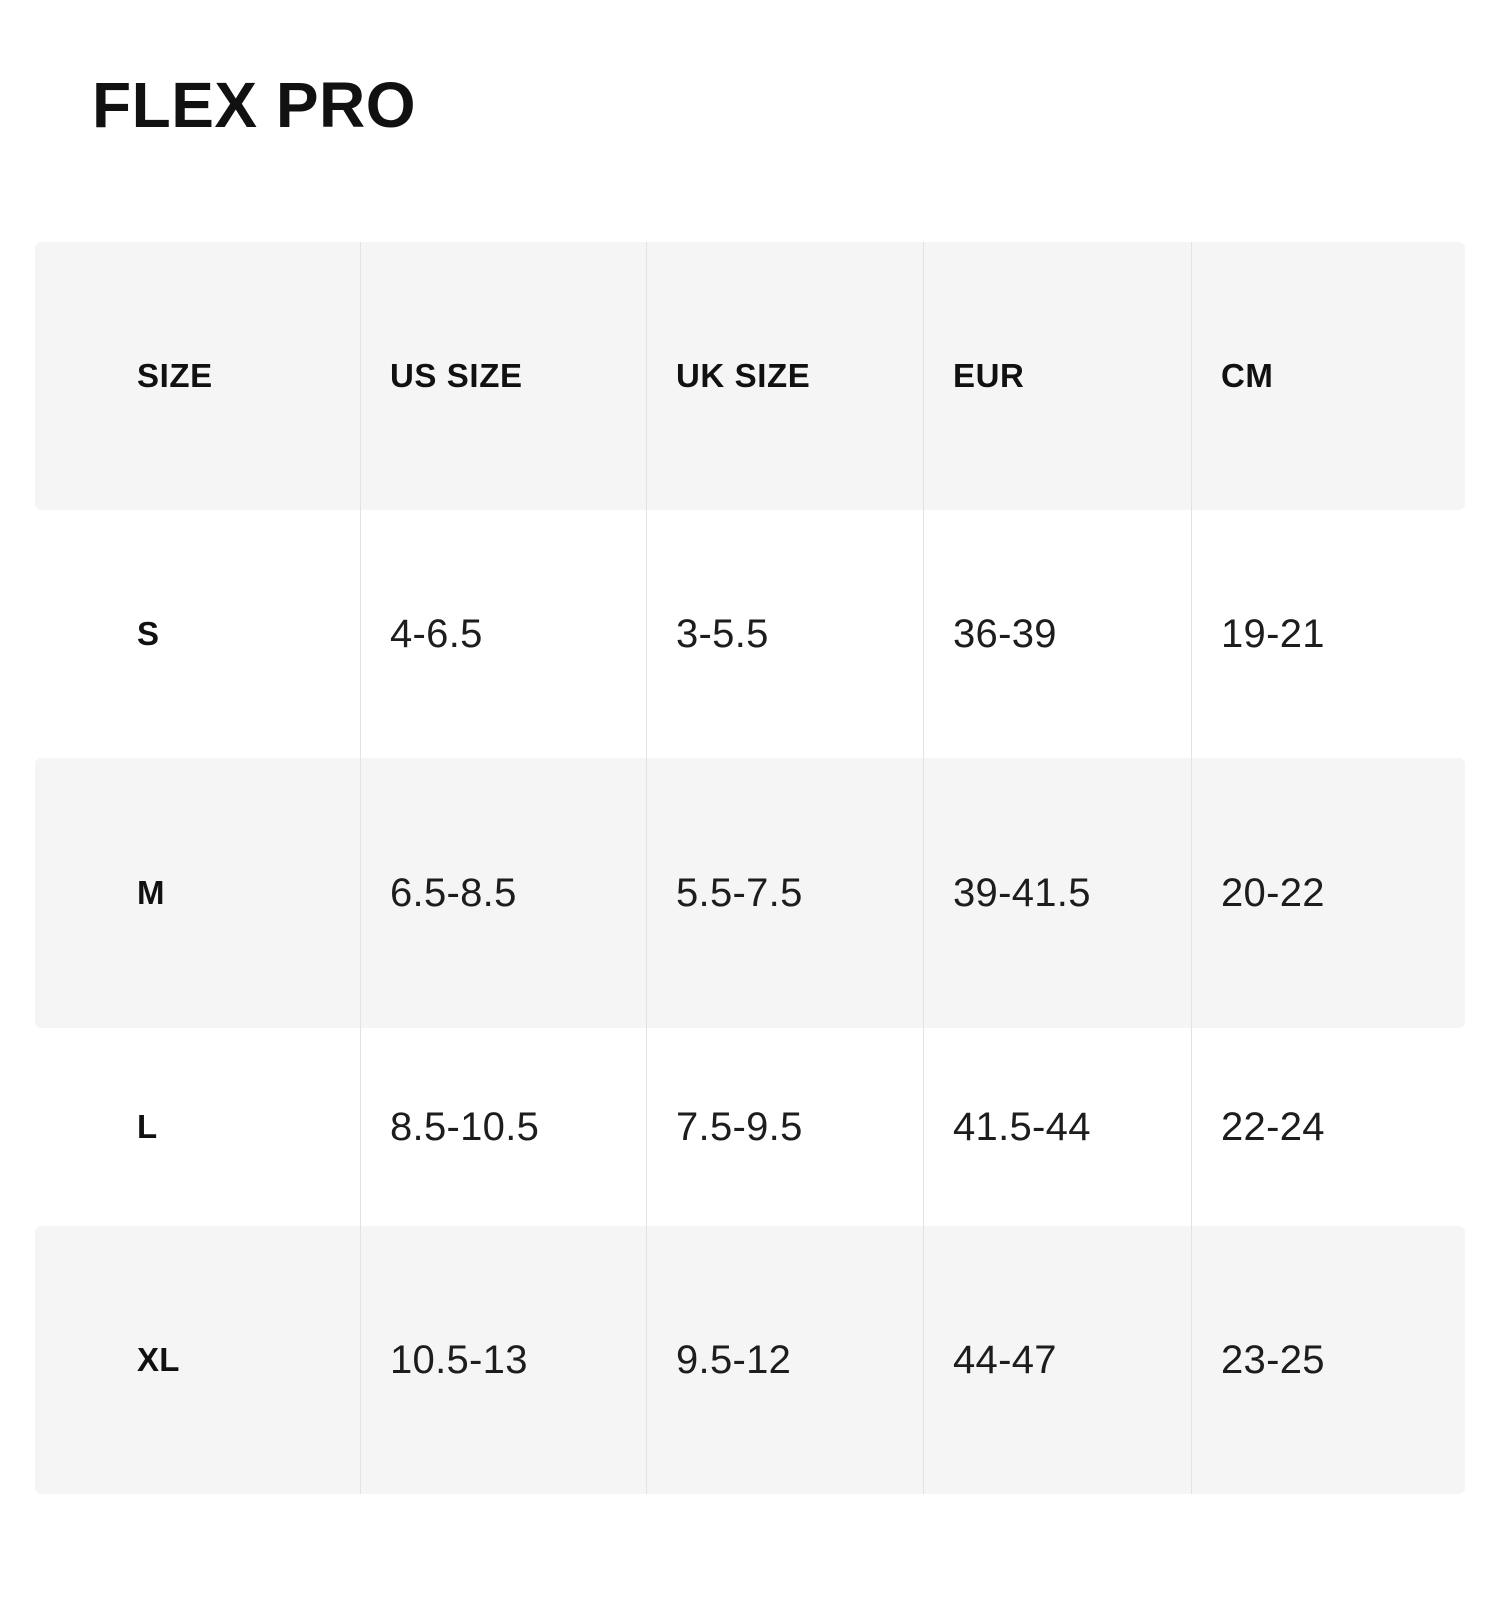  Describe the element at coordinates (1057, 1127) in the screenshot. I see `table-cell-eur: 41.5-44` at that location.